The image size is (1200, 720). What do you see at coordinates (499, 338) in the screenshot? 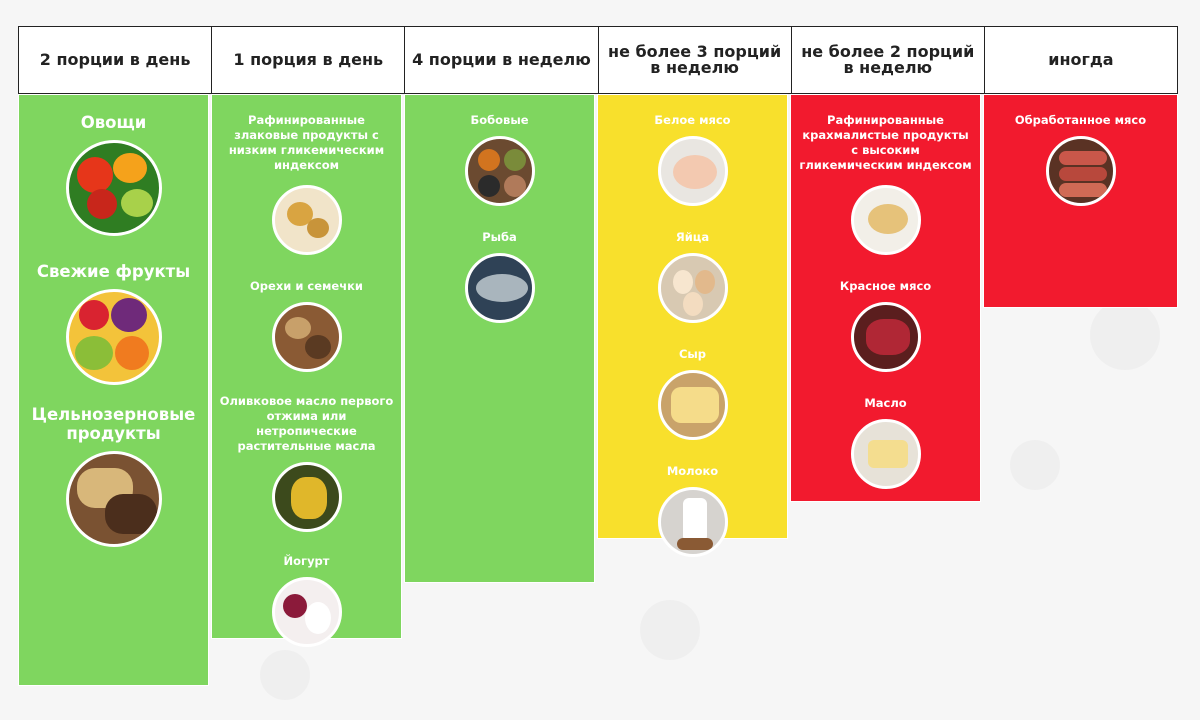
I see `column-four-per-week: Бобовые Рыба` at bounding box center [499, 338].